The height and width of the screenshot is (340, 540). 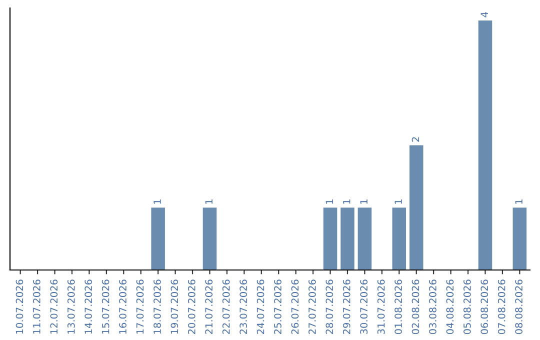 What do you see at coordinates (467, 307) in the screenshot?
I see `x-tick-label: 05.08.2026` at bounding box center [467, 307].